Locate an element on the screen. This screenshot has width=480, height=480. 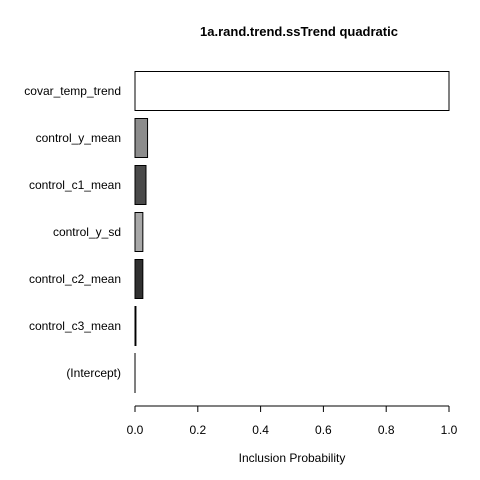
bar-control-y-mean is located at coordinates (141, 138).